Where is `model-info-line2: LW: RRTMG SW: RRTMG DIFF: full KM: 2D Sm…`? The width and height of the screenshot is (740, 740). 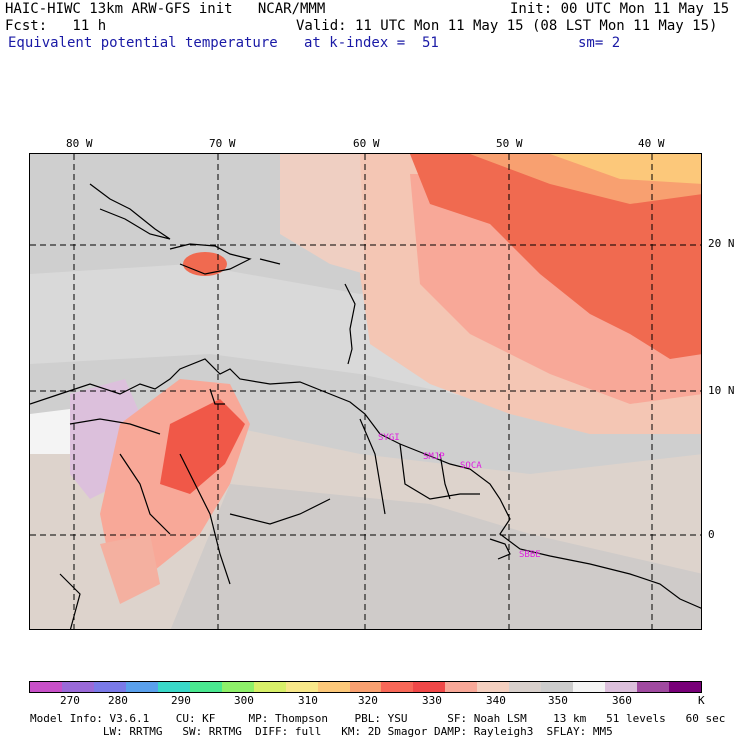 model-info-line2: LW: RRTMG SW: RRTMG DIFF: full KM: 2D Sm… is located at coordinates (321, 731).